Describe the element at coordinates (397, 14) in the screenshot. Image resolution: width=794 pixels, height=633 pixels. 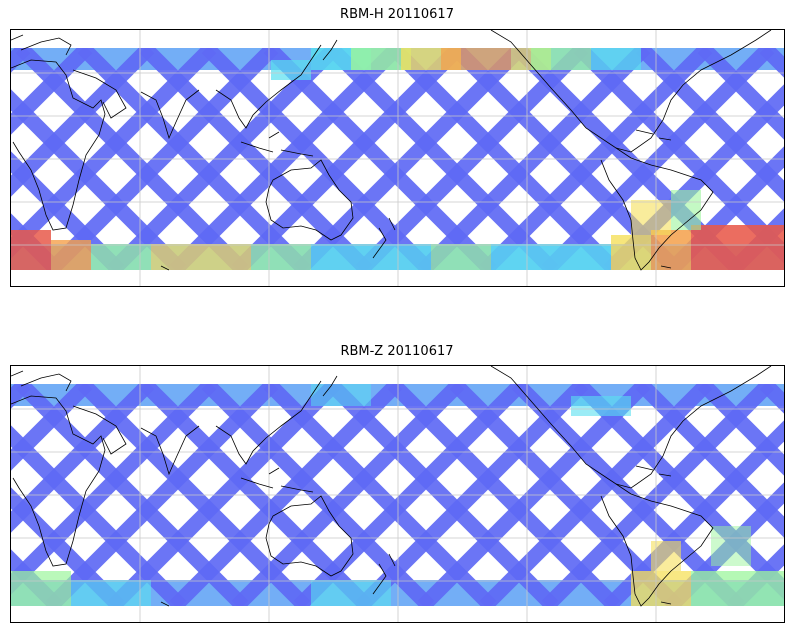
I see `panel-title-rbm-h: RBM-H 20110617` at that location.